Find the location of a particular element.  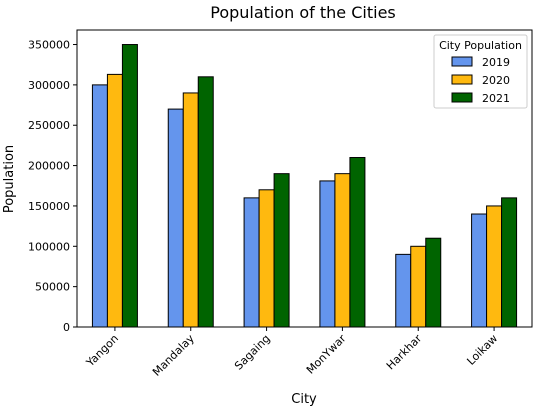

x-tick-label-yangon: Yangon is located at coordinates (102, 351).